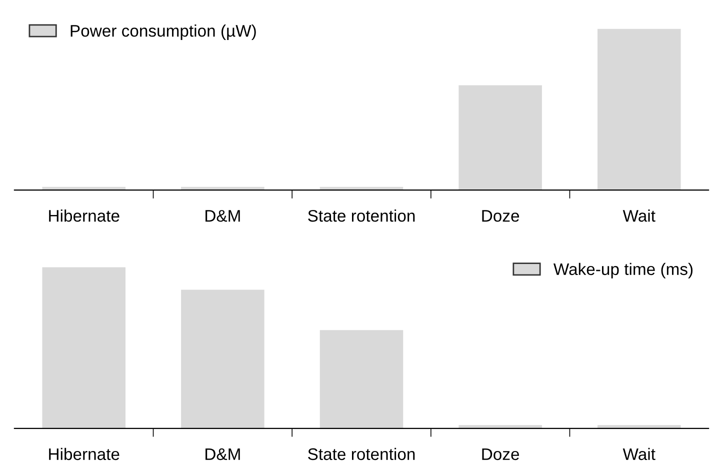 The image size is (723, 476). What do you see at coordinates (163, 32) in the screenshot?
I see `legend-label: Power consumption (µW)` at bounding box center [163, 32].